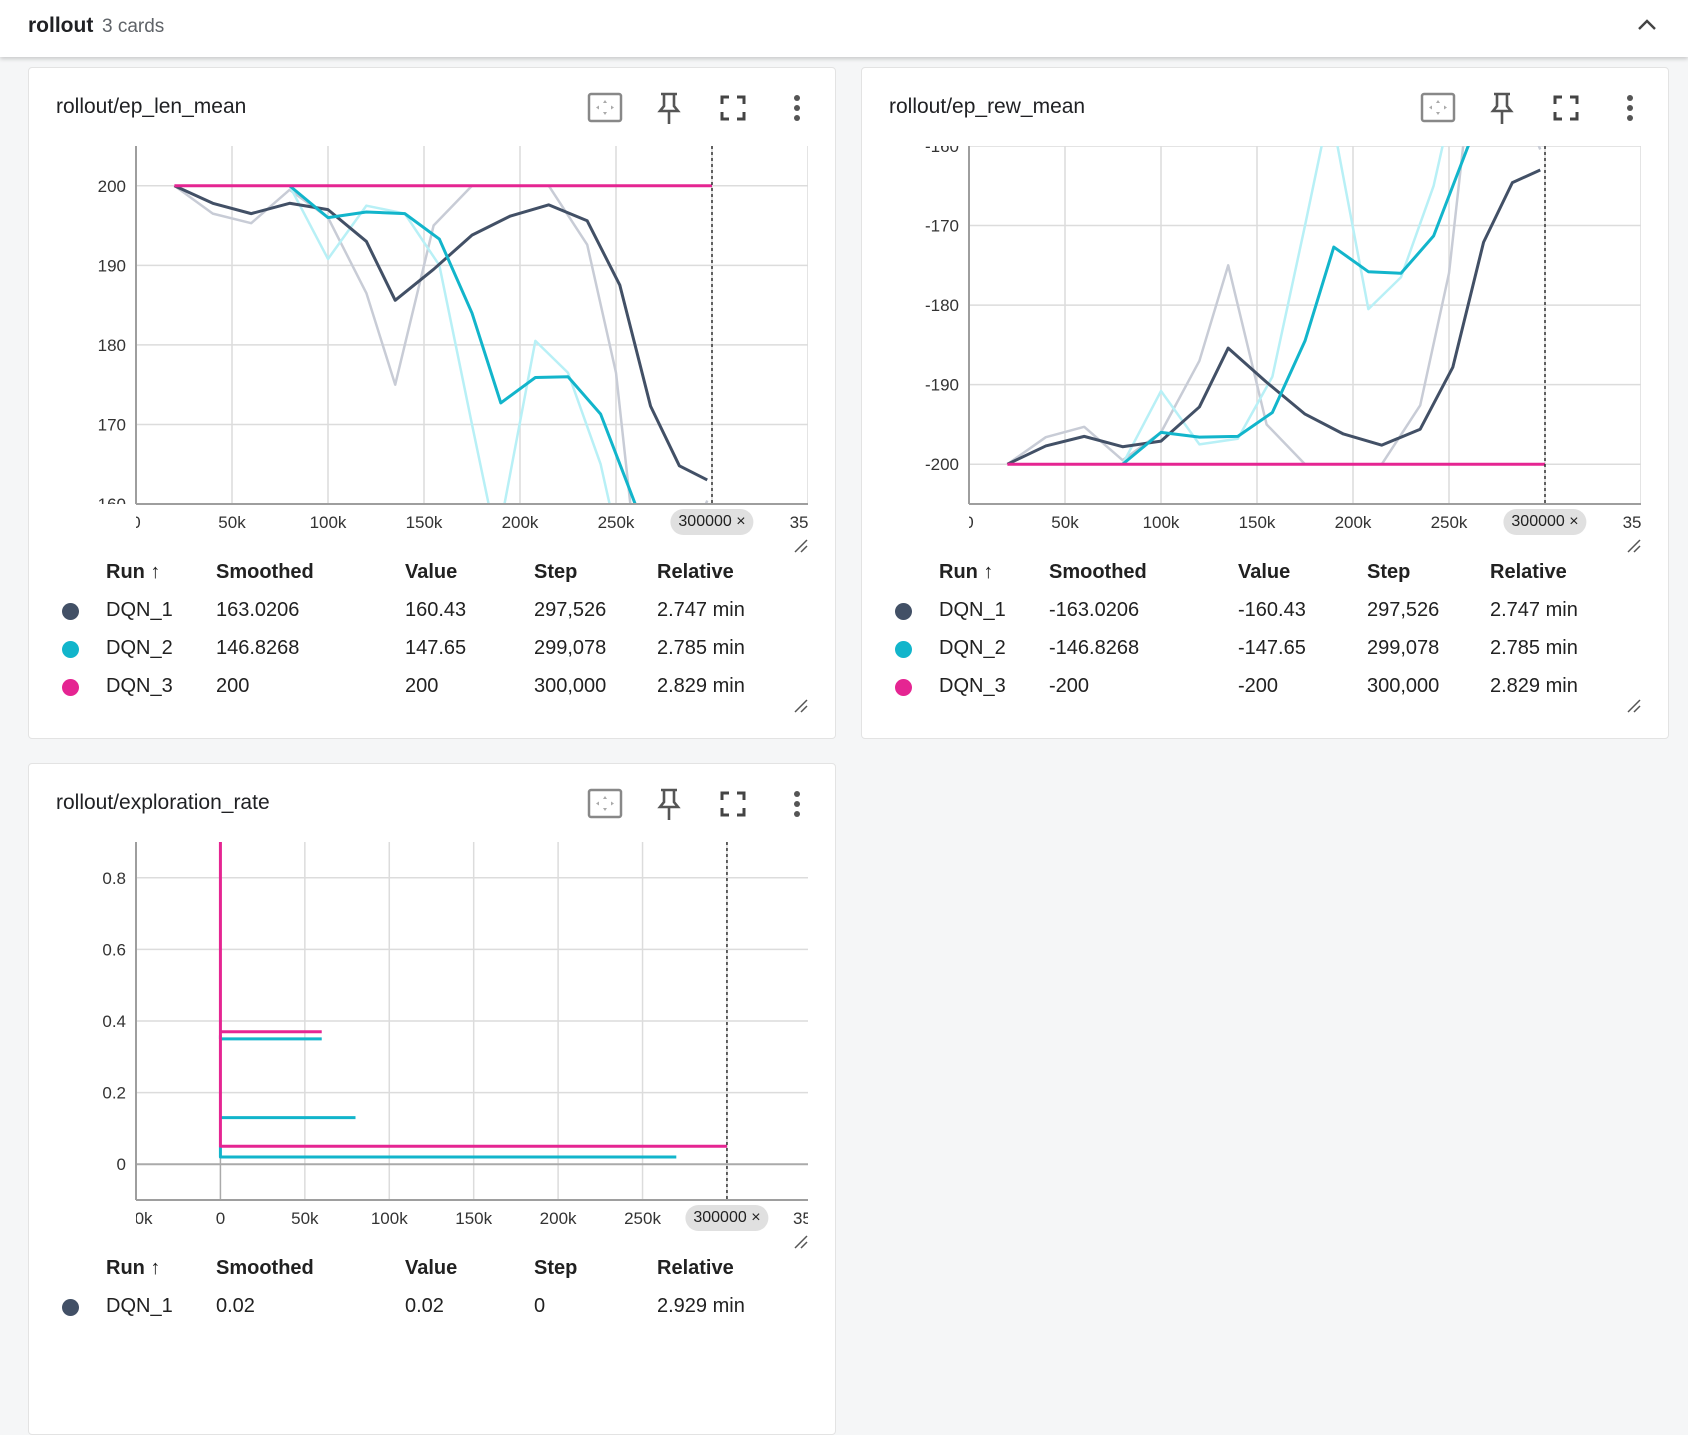 The width and height of the screenshot is (1688, 1435). I want to click on y-tick-label: -200, so click(942, 464).